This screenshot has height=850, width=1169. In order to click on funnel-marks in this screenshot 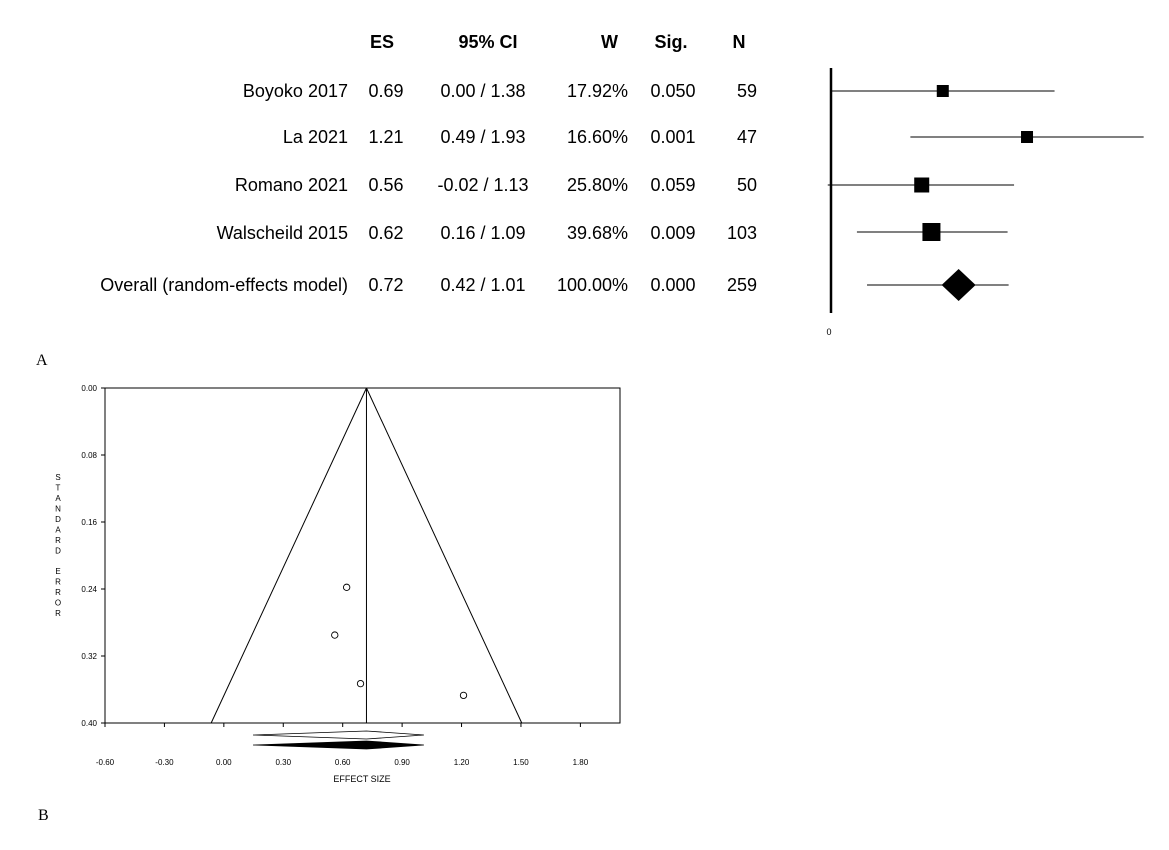, I will do `click(366, 568)`.